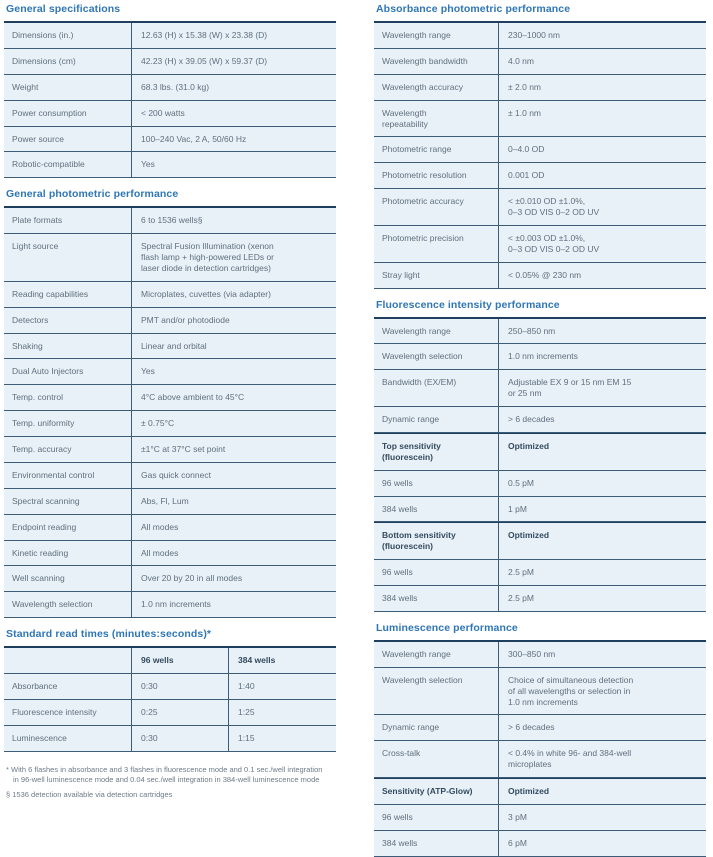 This screenshot has width=713, height=857. Describe the element at coordinates (540, 483) in the screenshot. I see `table-row: 96 wells 0.5 pM` at that location.